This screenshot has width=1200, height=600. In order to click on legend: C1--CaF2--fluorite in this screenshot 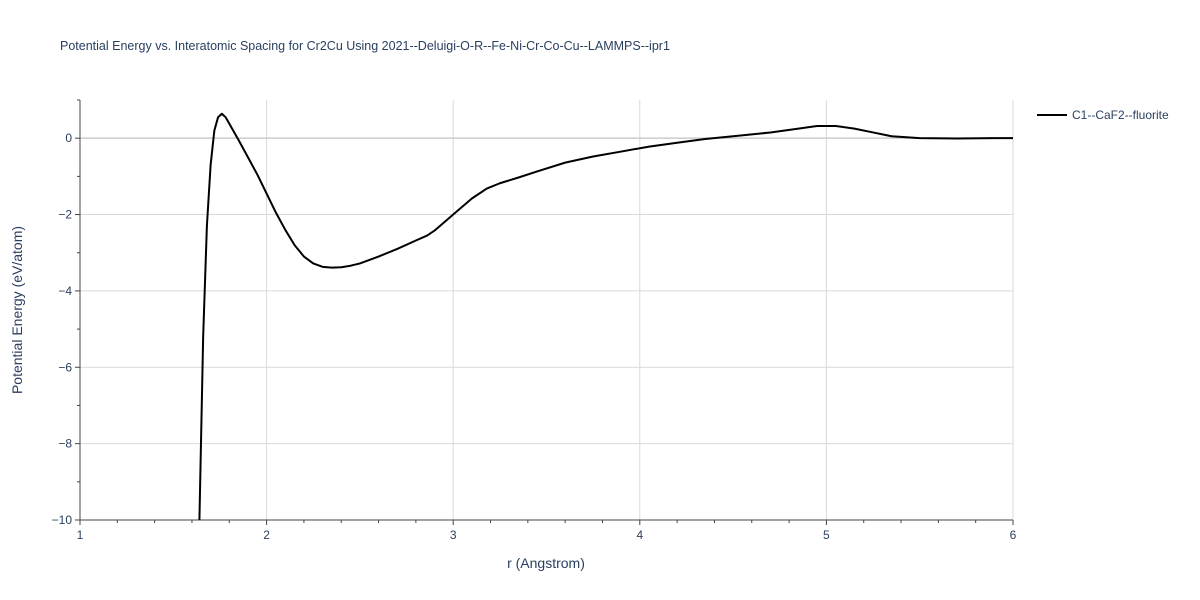, I will do `click(1103, 115)`.